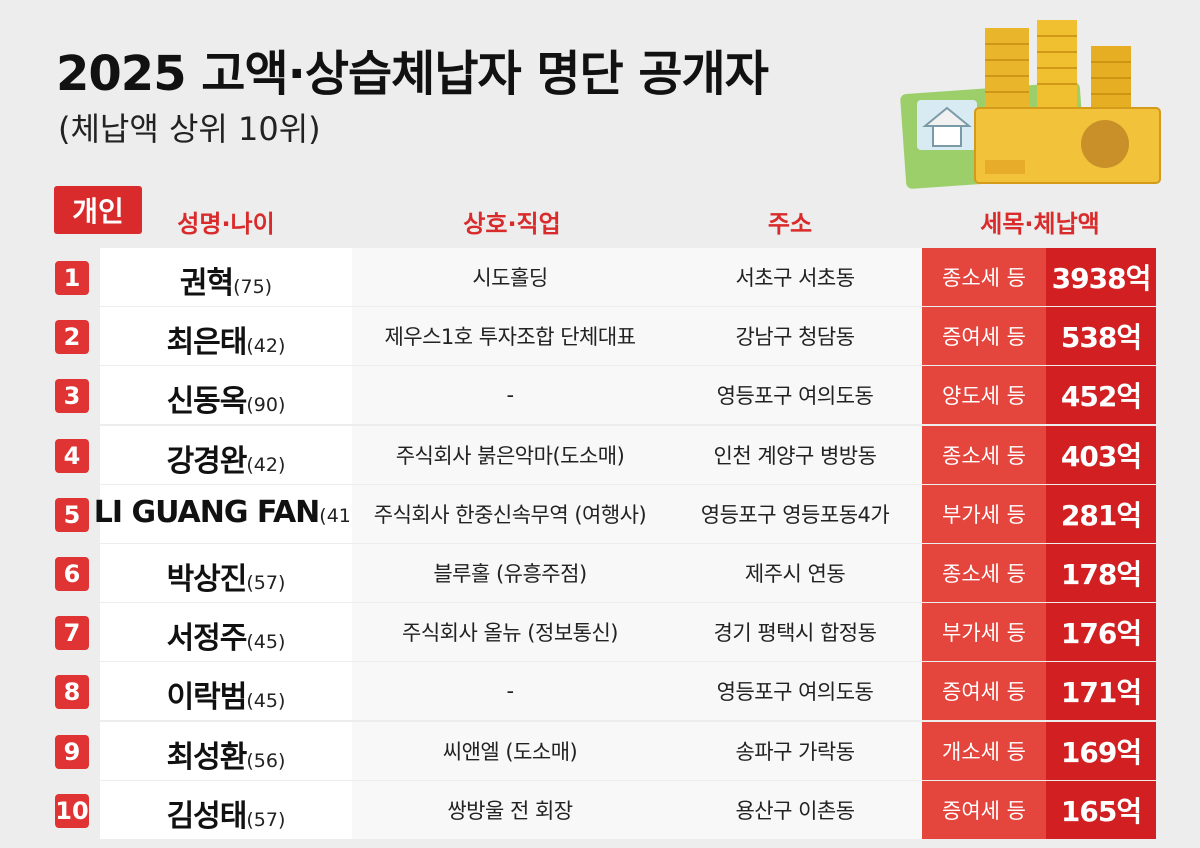  What do you see at coordinates (1101, 513) in the screenshot?
I see `amount: 281억` at bounding box center [1101, 513].